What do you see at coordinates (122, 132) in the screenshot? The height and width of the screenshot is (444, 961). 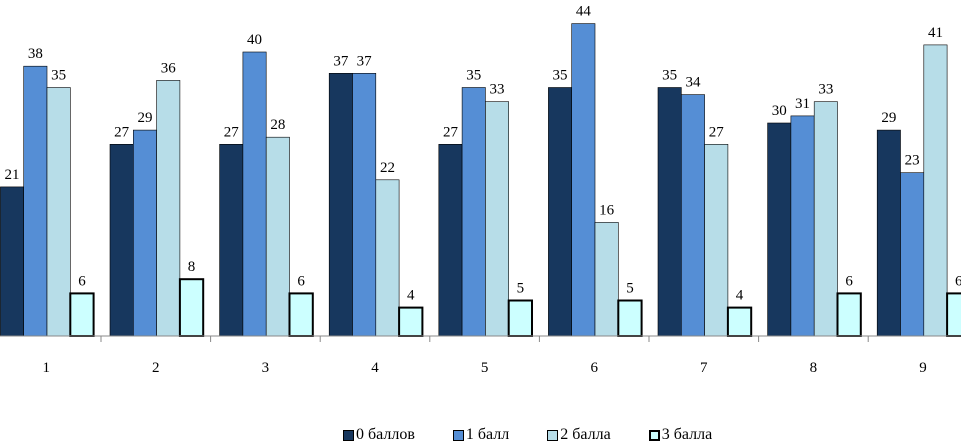 I see `data-label-0-2: 27` at bounding box center [122, 132].